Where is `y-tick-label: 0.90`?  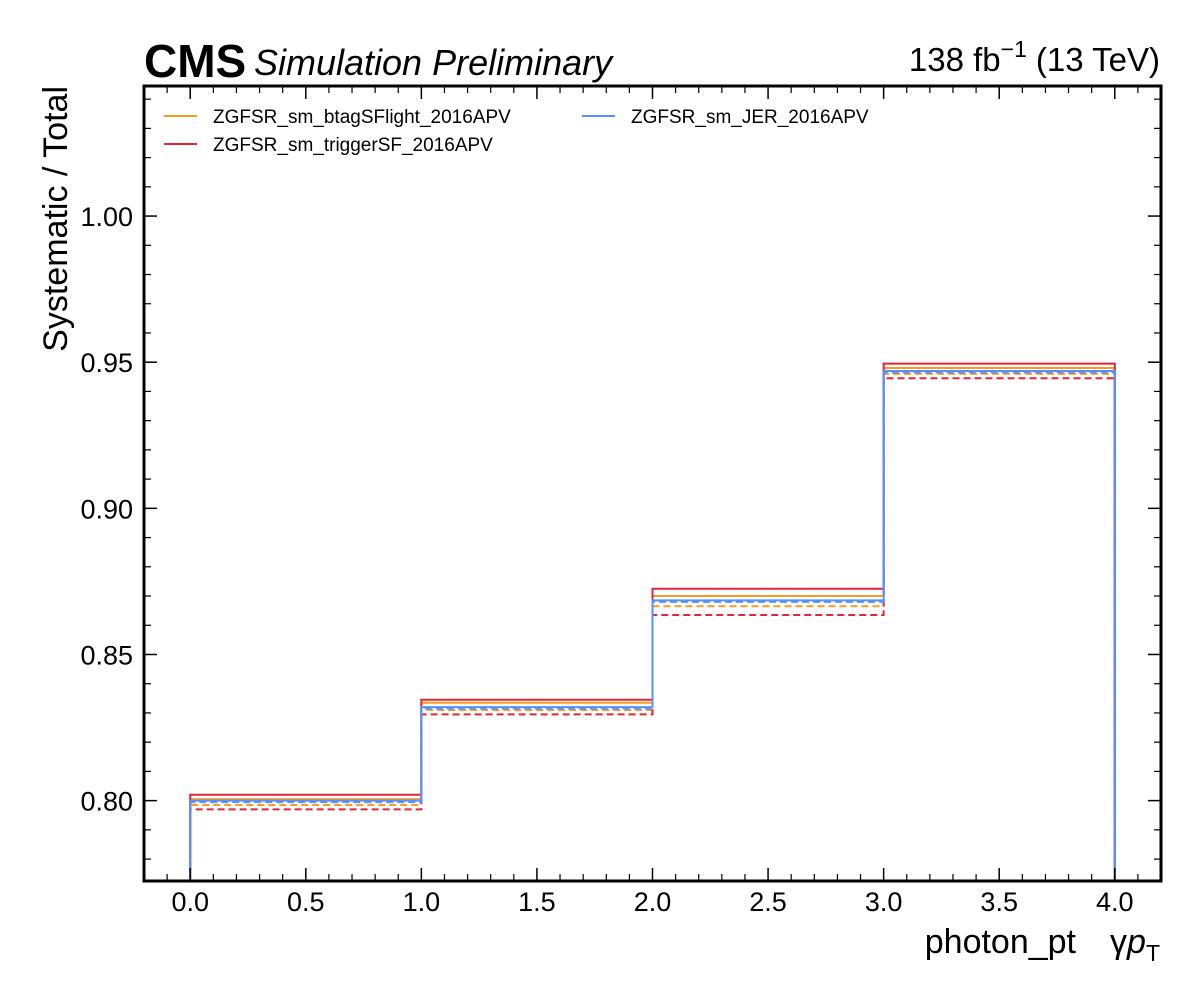 y-tick-label: 0.90 is located at coordinates (106, 509).